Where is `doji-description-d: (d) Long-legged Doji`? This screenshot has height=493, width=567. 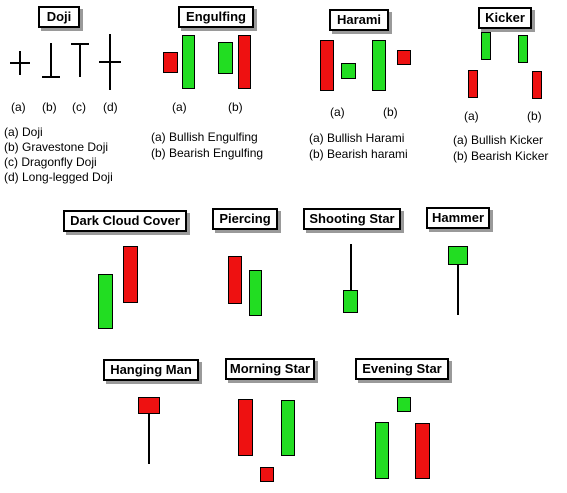 doji-description-d: (d) Long-legged Doji is located at coordinates (58, 177).